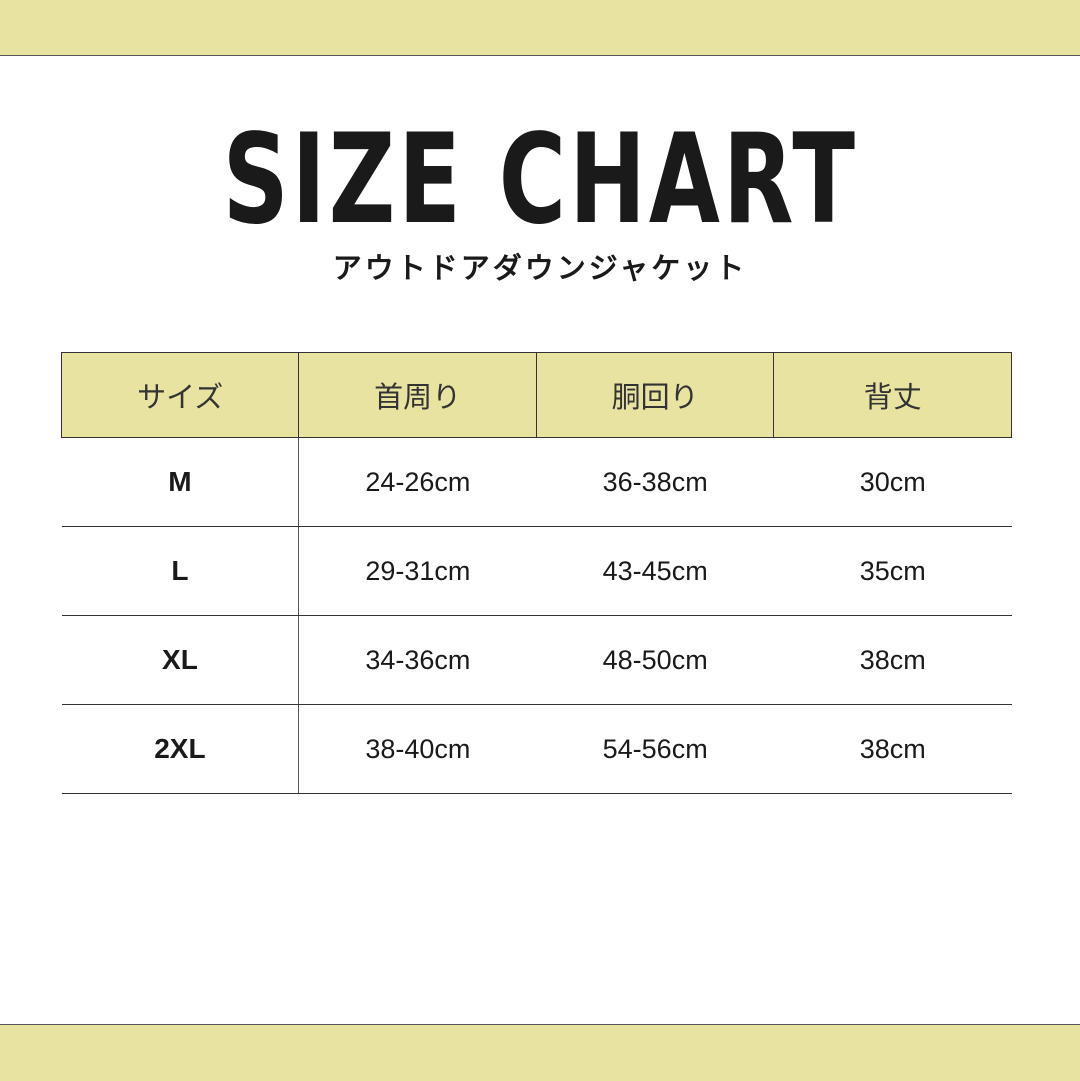  Describe the element at coordinates (417, 482) in the screenshot. I see `neck-cell: 24-26cm` at that location.